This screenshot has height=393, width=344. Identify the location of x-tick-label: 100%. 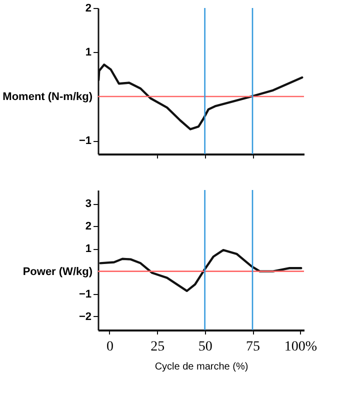
(301, 347).